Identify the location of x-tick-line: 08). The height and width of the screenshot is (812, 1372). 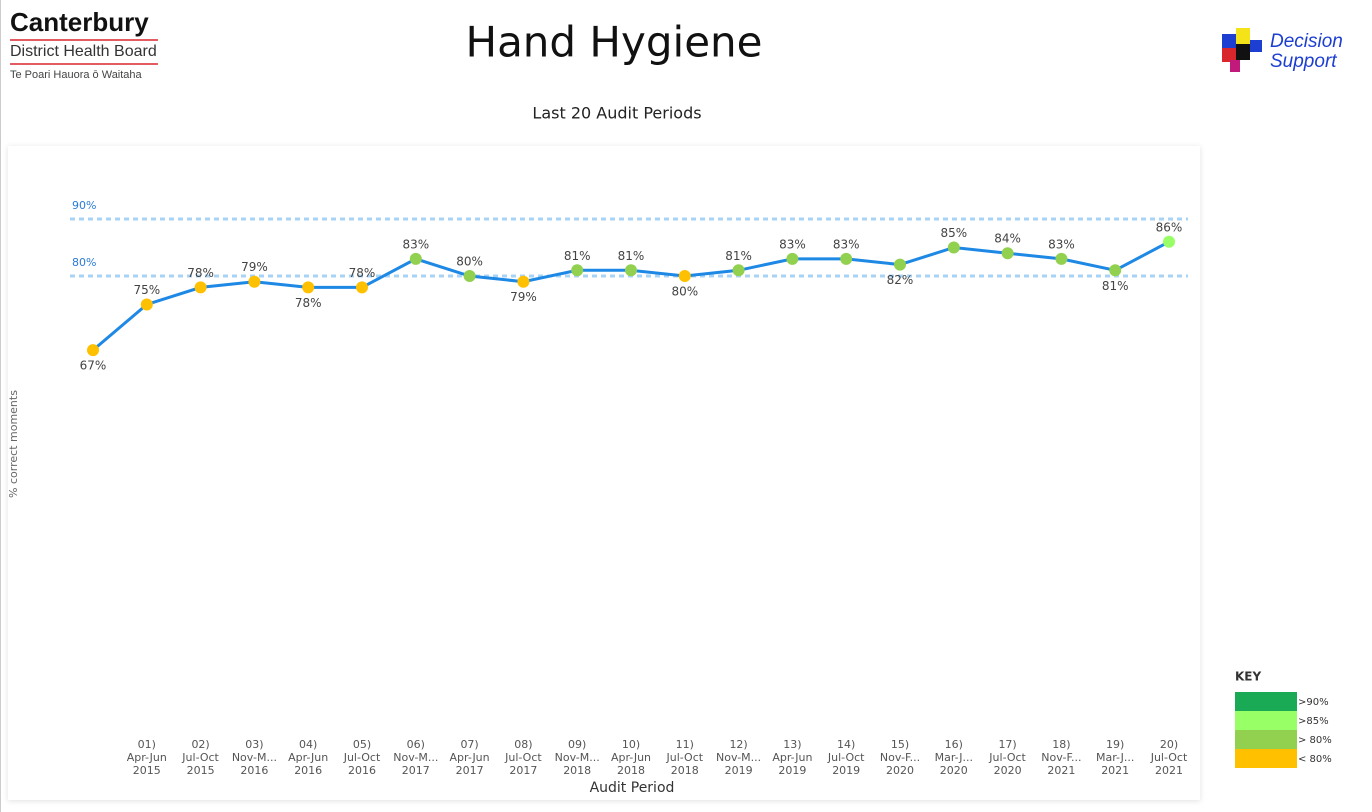
(523, 744).